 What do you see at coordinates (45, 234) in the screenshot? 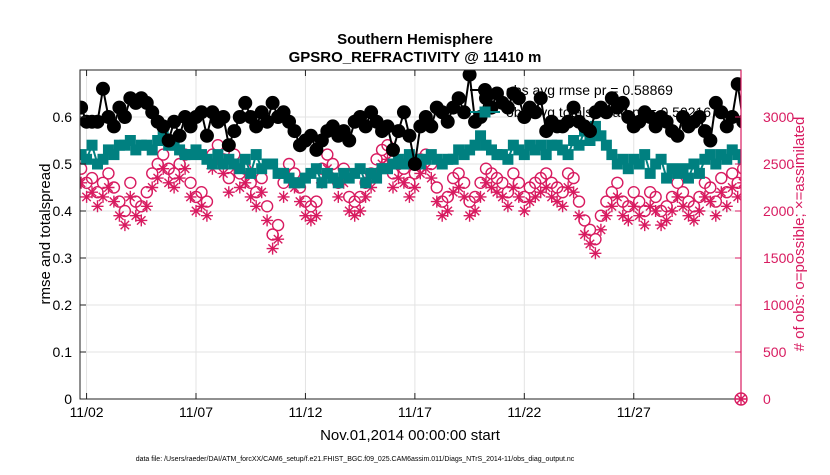
I see `y-left-axis-label: rmse and totalspread` at bounding box center [45, 234].